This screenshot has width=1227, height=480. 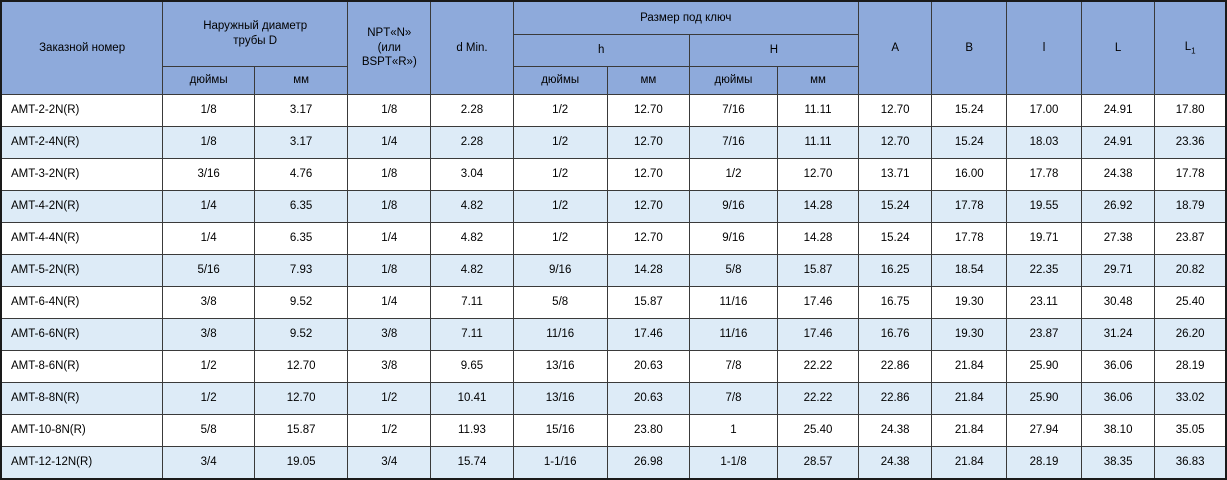 What do you see at coordinates (733, 238) in the screenshot?
I see `value-cell: 9/16` at bounding box center [733, 238].